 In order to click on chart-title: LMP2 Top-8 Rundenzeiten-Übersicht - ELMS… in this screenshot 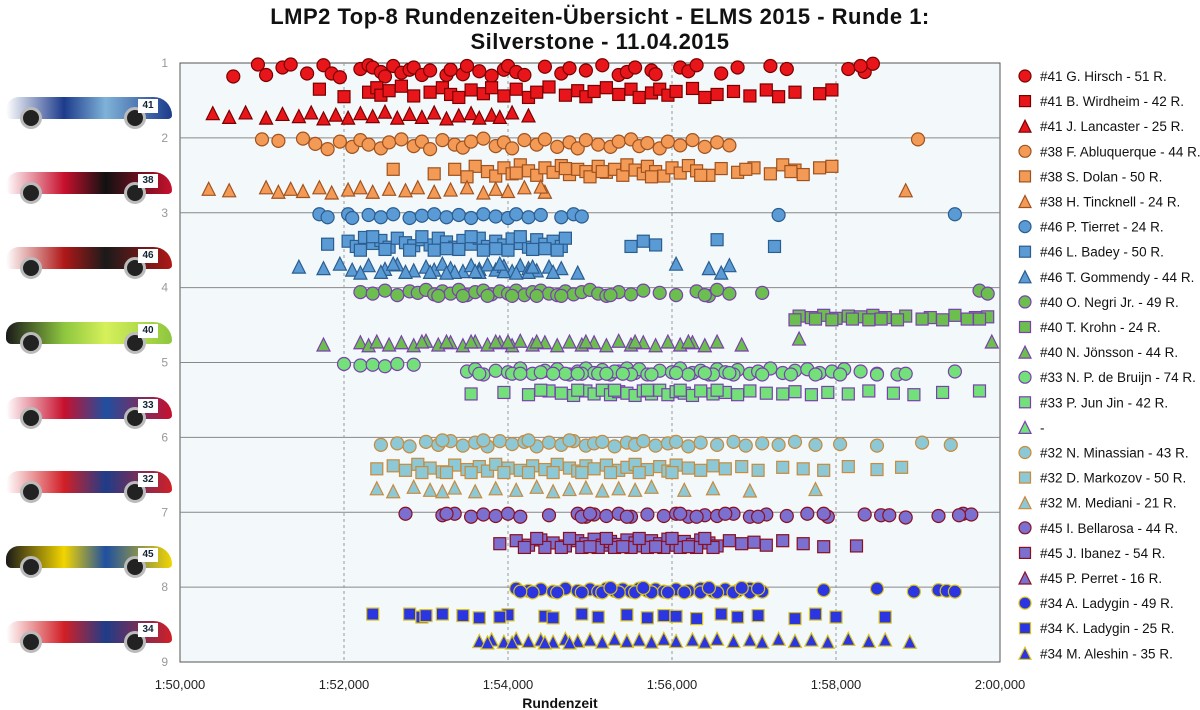, I will do `click(600, 29)`.